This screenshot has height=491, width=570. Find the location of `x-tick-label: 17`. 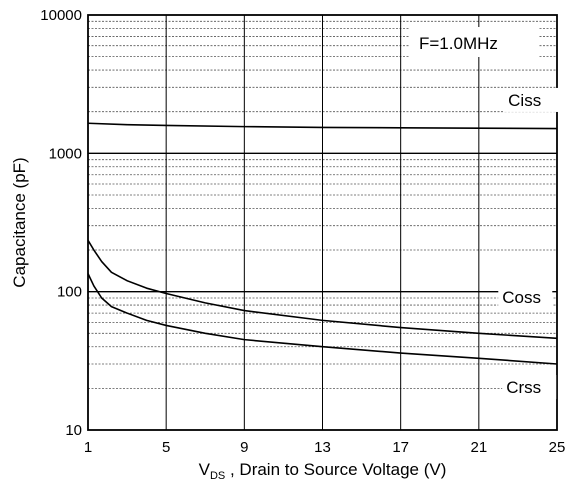

x-tick-label: 17 is located at coordinates (400, 447).